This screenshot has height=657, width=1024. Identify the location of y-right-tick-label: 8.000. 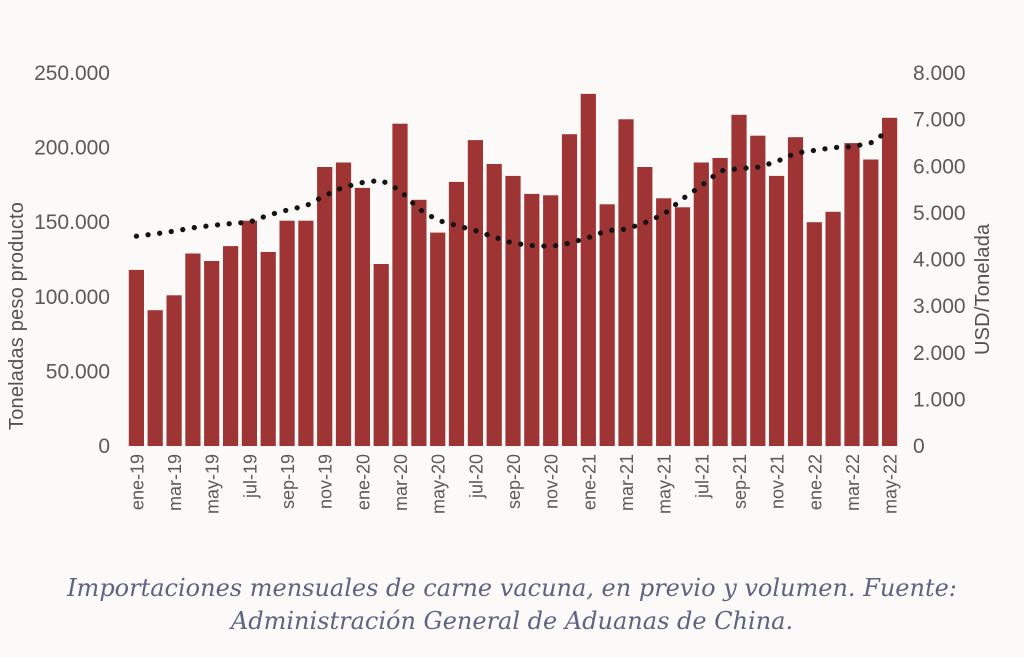
(939, 73).